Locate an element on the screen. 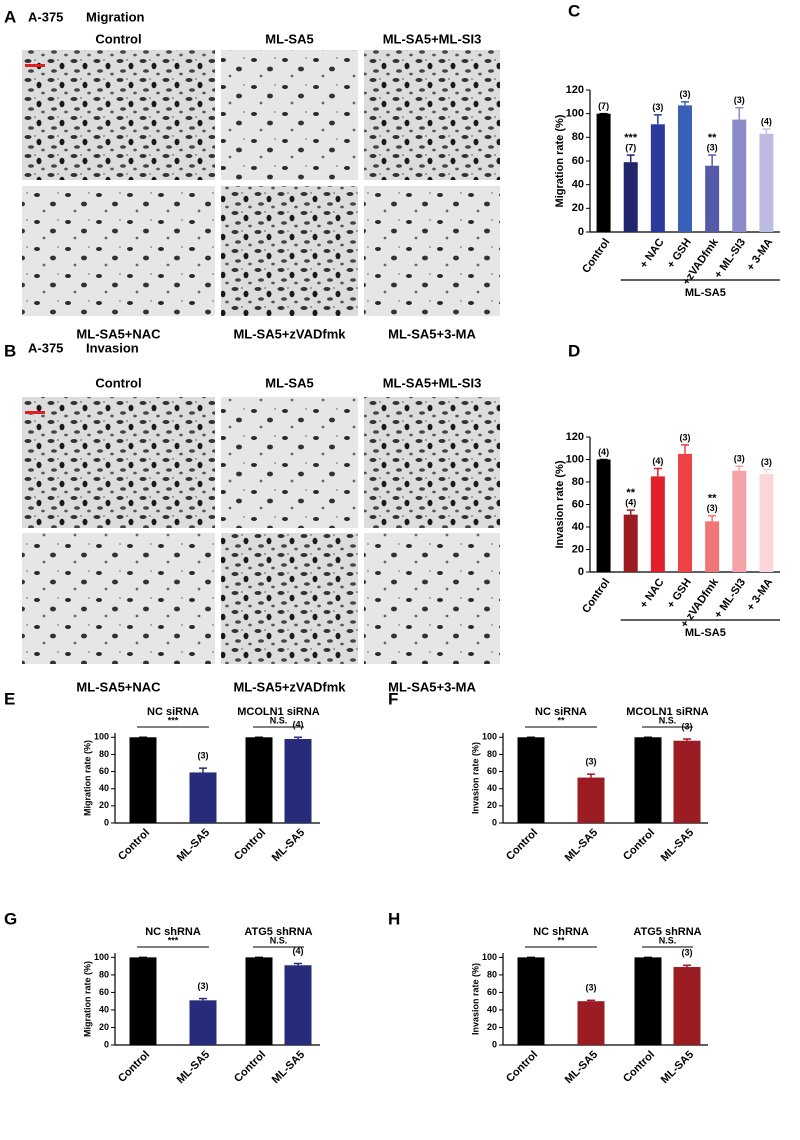  group-label: NC shRNA is located at coordinates (561, 932).